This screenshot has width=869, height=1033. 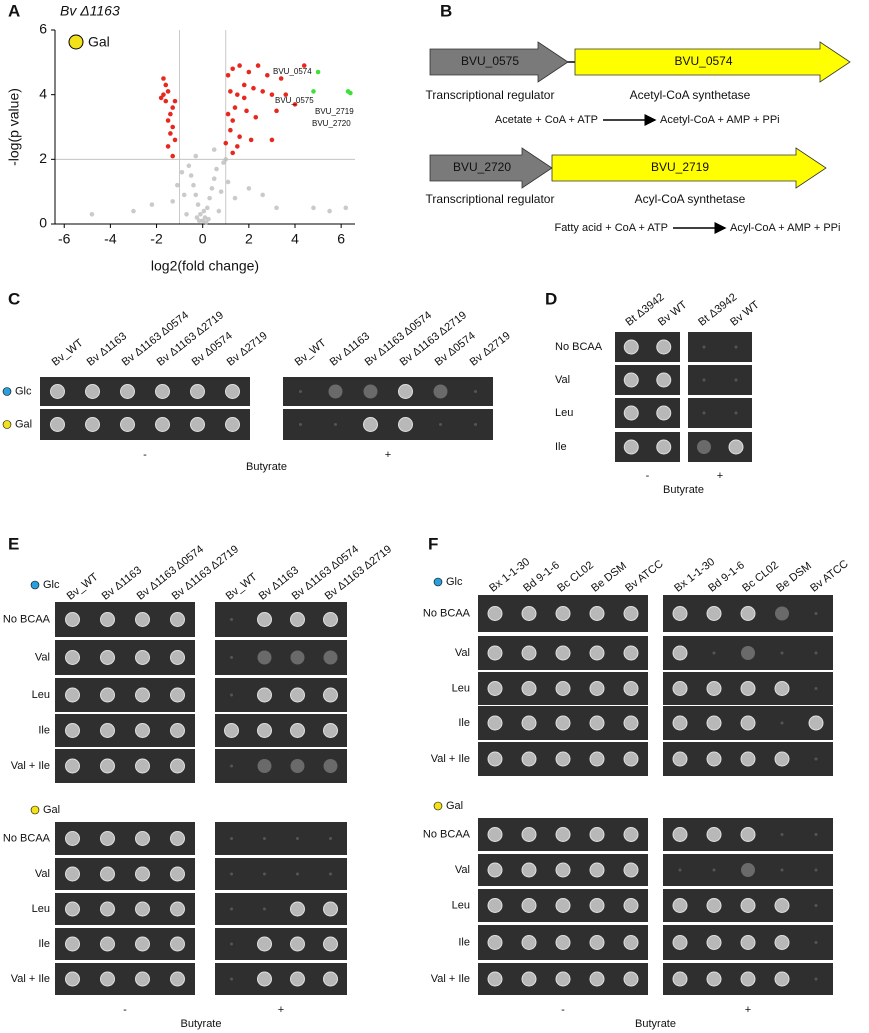 I want to click on medium-marker, so click(x=438, y=582).